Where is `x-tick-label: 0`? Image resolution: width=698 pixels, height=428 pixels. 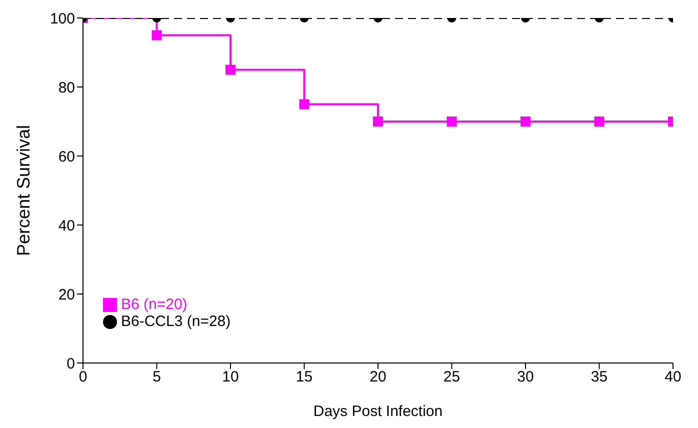
x-tick-label: 0 is located at coordinates (83, 377).